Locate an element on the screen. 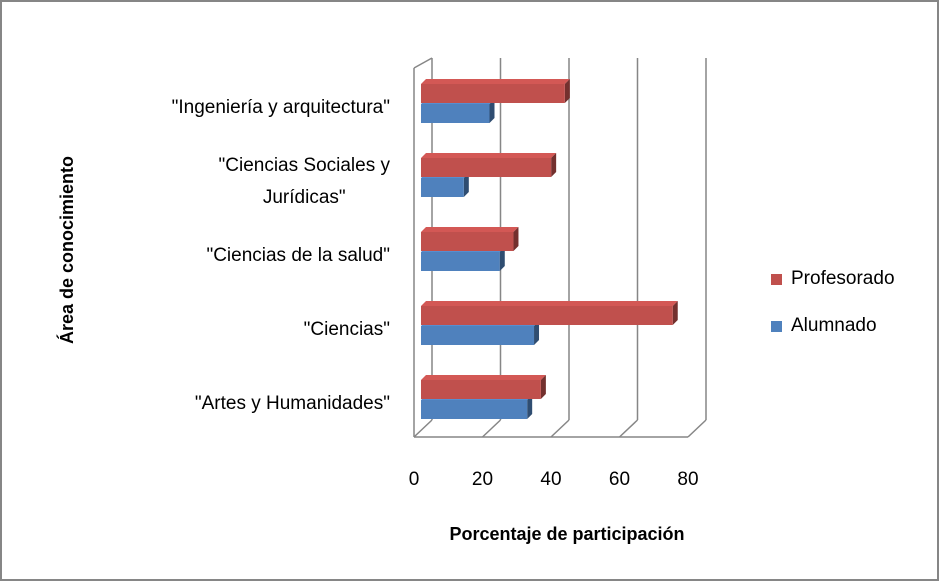 Image resolution: width=939 pixels, height=581 pixels. x-tick-label: 40 is located at coordinates (550, 479).